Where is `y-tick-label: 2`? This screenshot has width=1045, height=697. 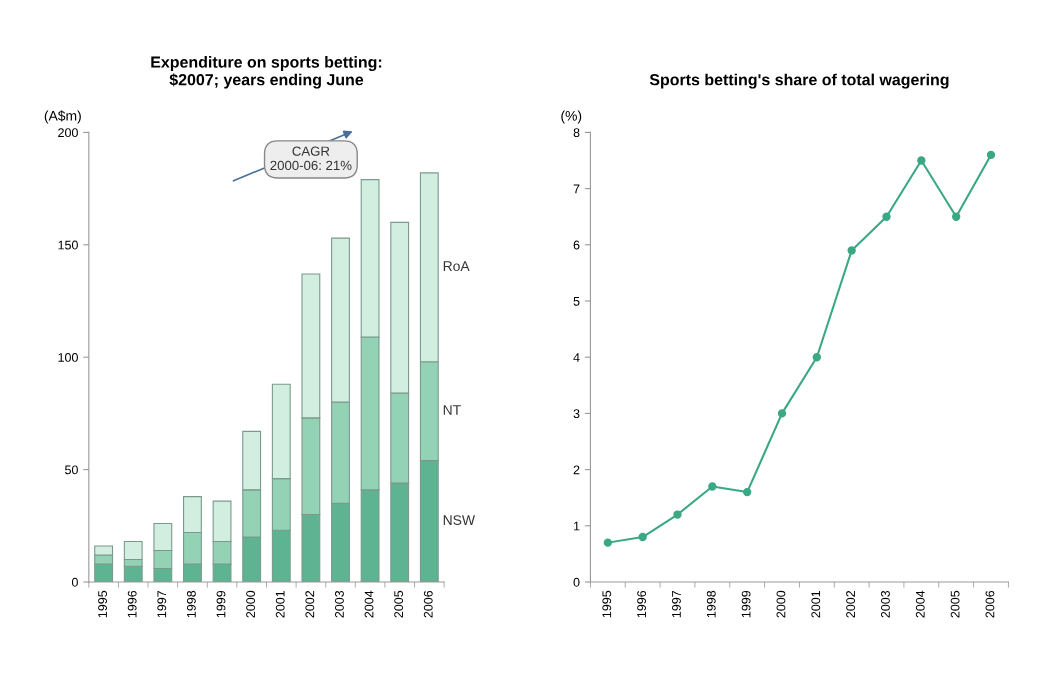
y-tick-label: 2 is located at coordinates (576, 470).